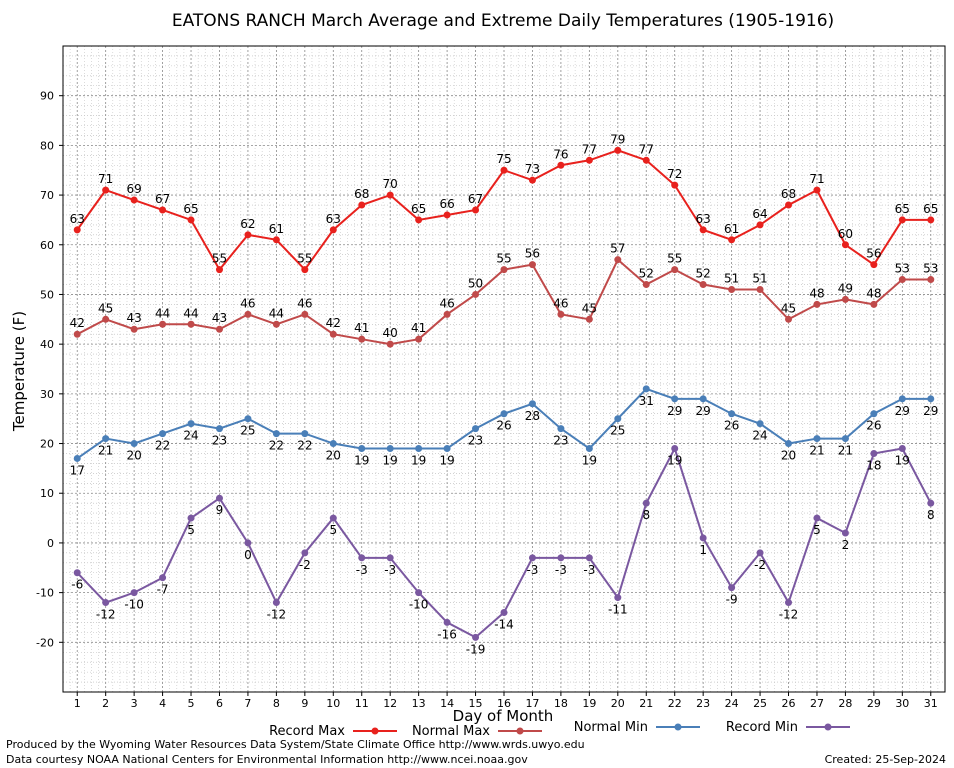 The width and height of the screenshot is (954, 768). I want to click on record-min-data-label: 8, so click(931, 515).